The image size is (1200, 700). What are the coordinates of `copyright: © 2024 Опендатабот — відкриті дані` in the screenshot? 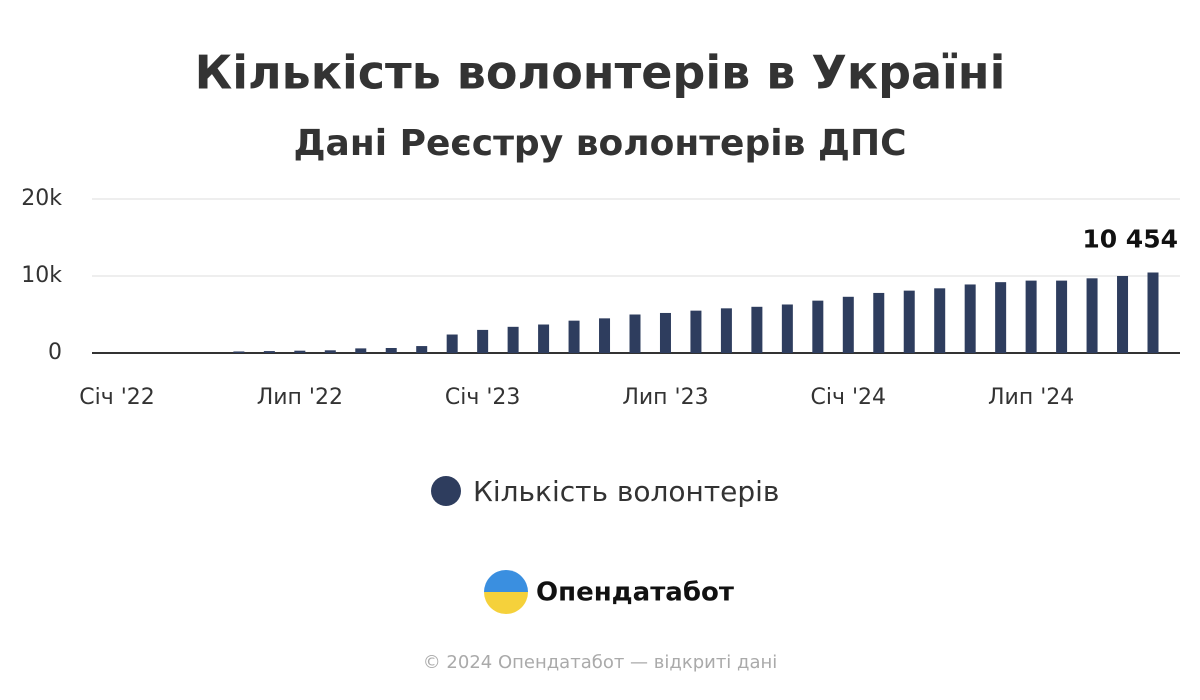 It's located at (600, 662).